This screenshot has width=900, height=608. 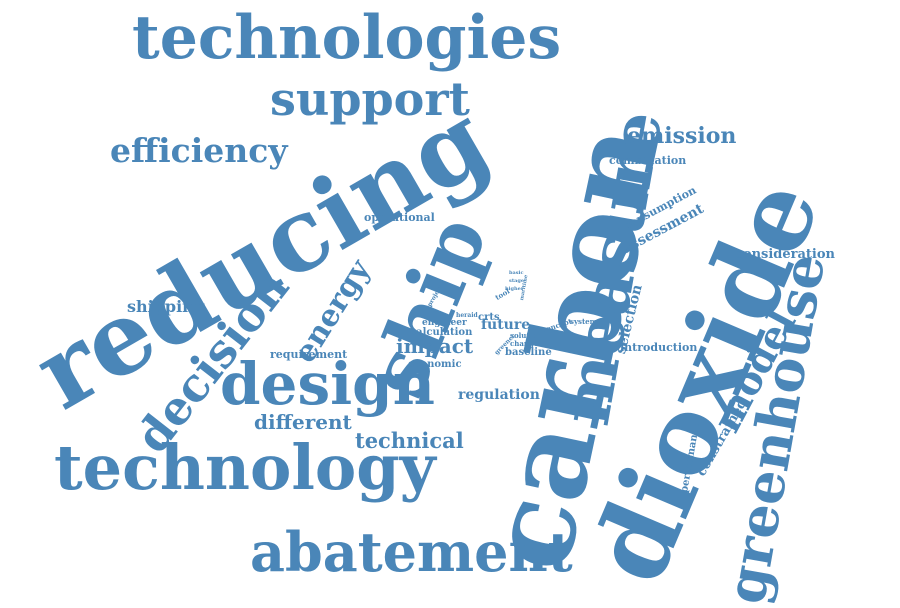 What do you see at coordinates (785, 254) in the screenshot?
I see `word-consideration: consideration` at bounding box center [785, 254].